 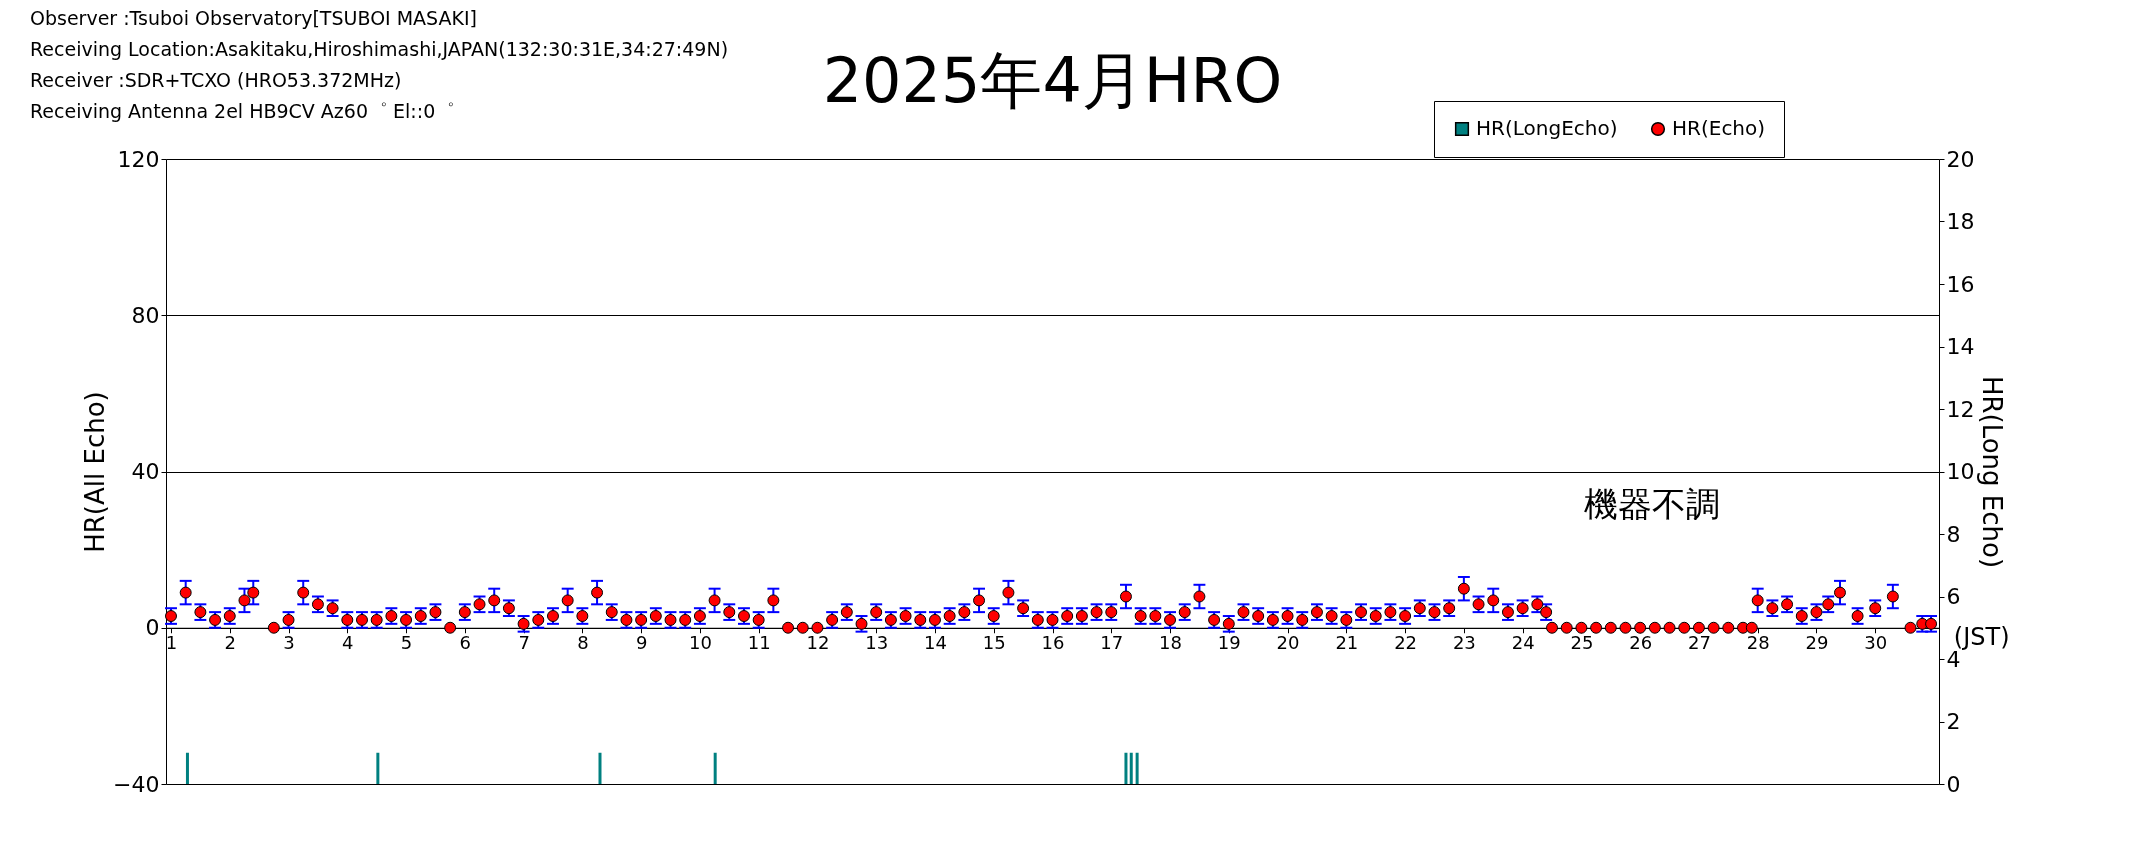 I want to click on y2-tick-label: 18, so click(x=1960, y=221).